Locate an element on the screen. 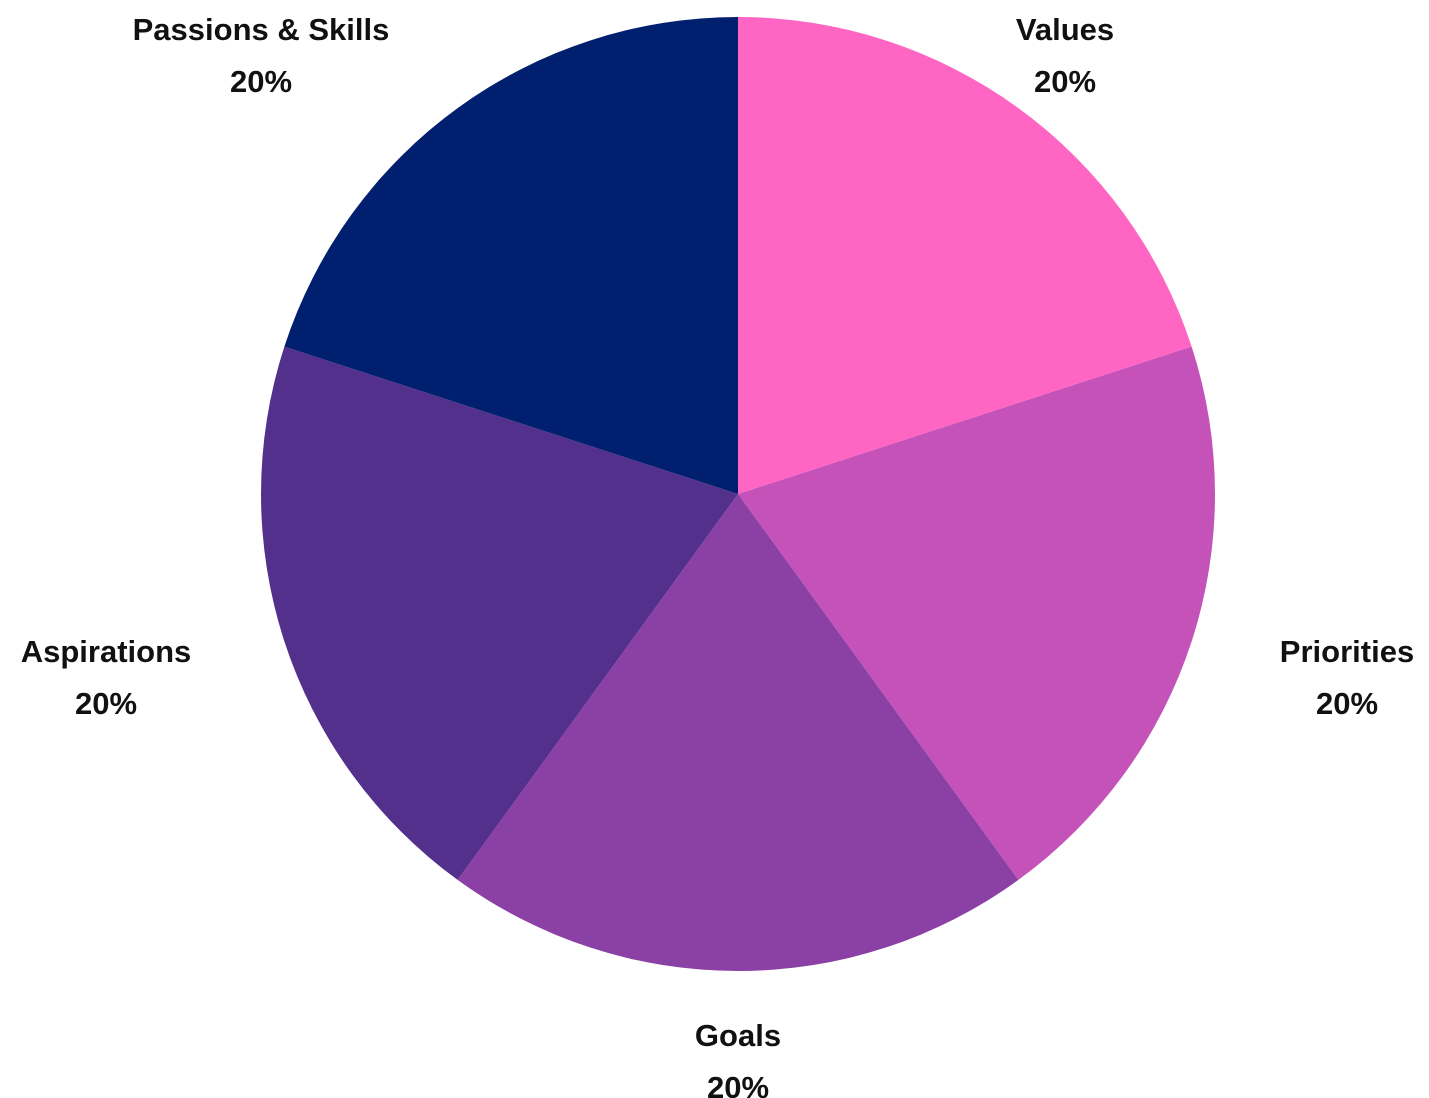  slice-value-priorities: 20% is located at coordinates (1347, 703).